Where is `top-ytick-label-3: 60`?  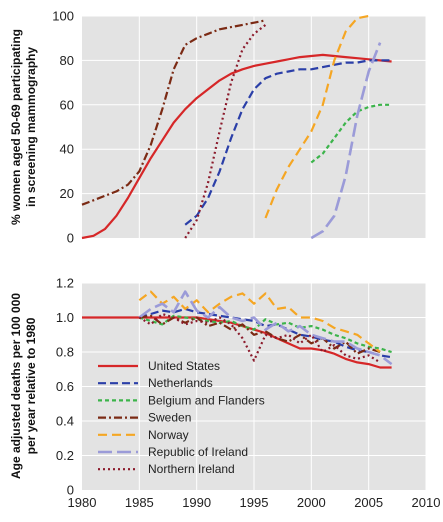
top-ytick-label-3: 60 is located at coordinates (67, 104).